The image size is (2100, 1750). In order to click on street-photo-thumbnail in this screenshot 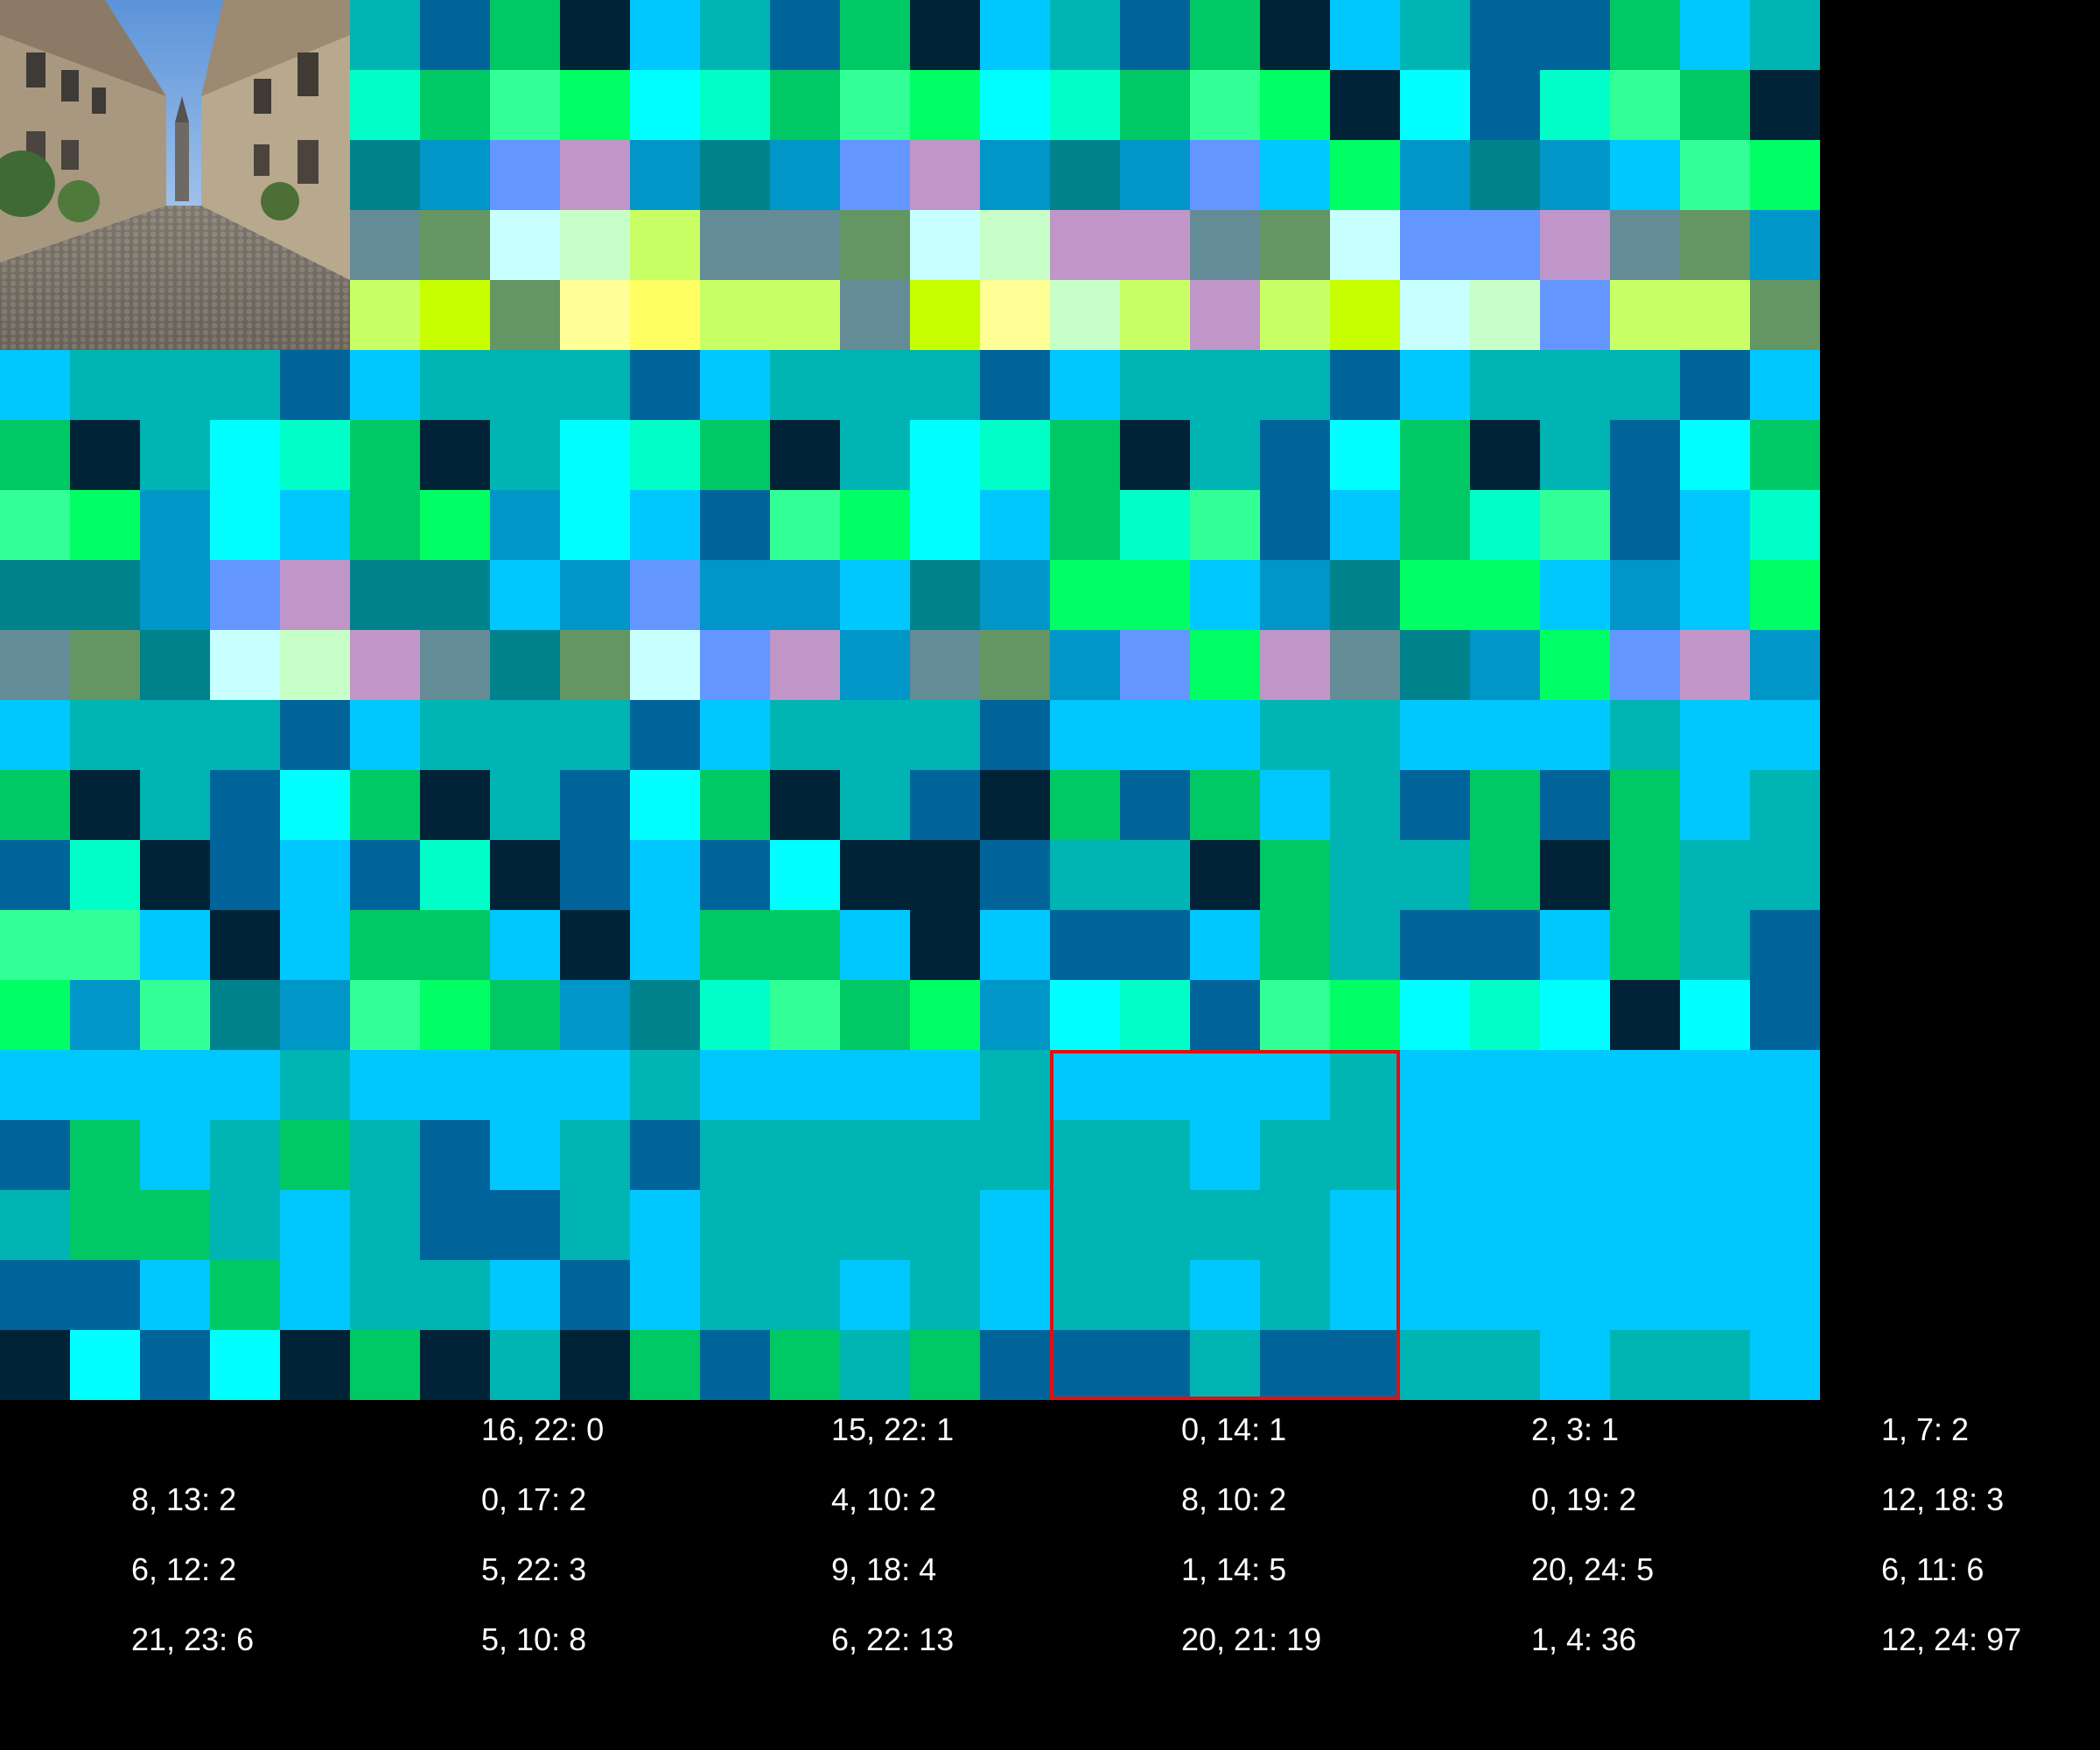, I will do `click(175, 175)`.